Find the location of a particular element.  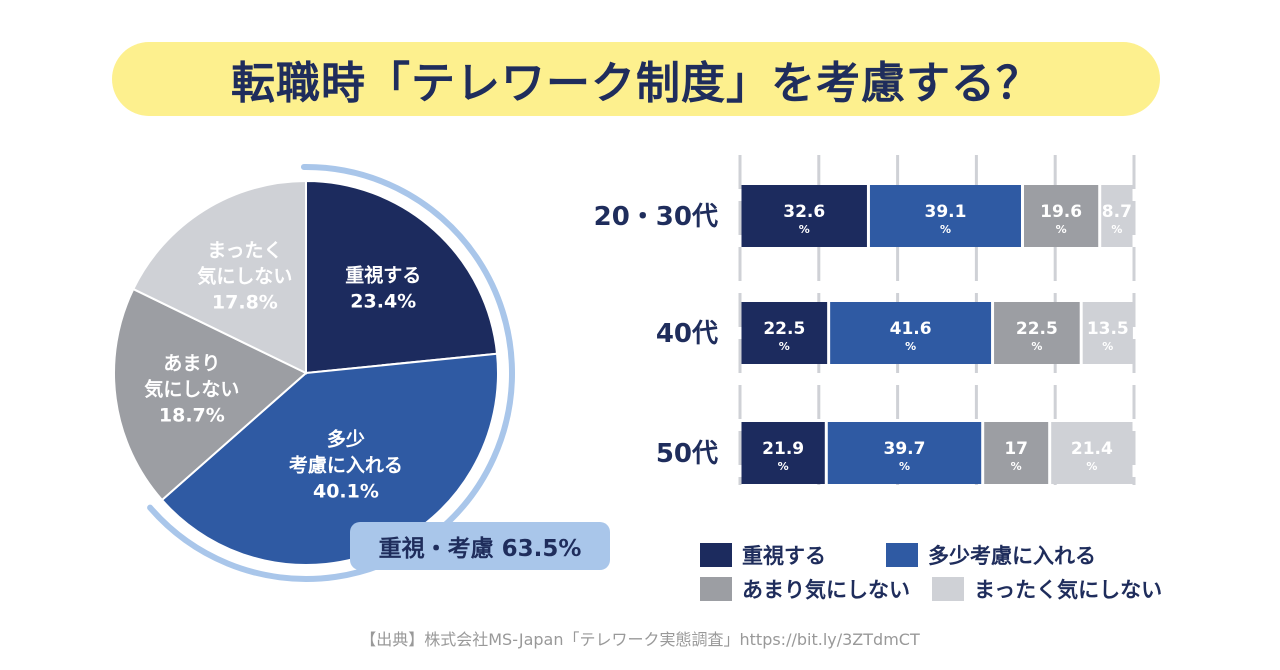

bar-value-3-2: 39.7 is located at coordinates (905, 449).